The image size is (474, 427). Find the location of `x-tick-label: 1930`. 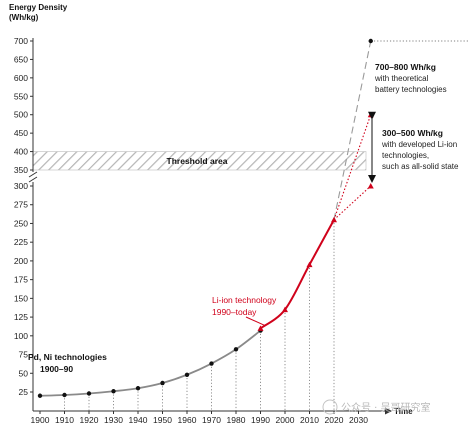

x-tick-label: 1930 is located at coordinates (113, 420).